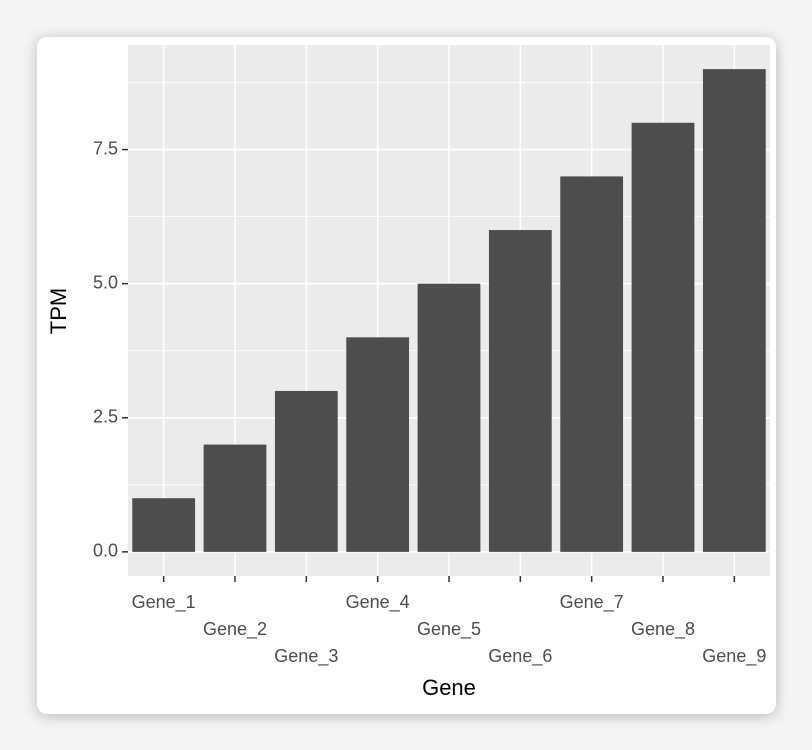 Image resolution: width=812 pixels, height=750 pixels. What do you see at coordinates (105, 551) in the screenshot?
I see `y-tick-label: 0.0` at bounding box center [105, 551].